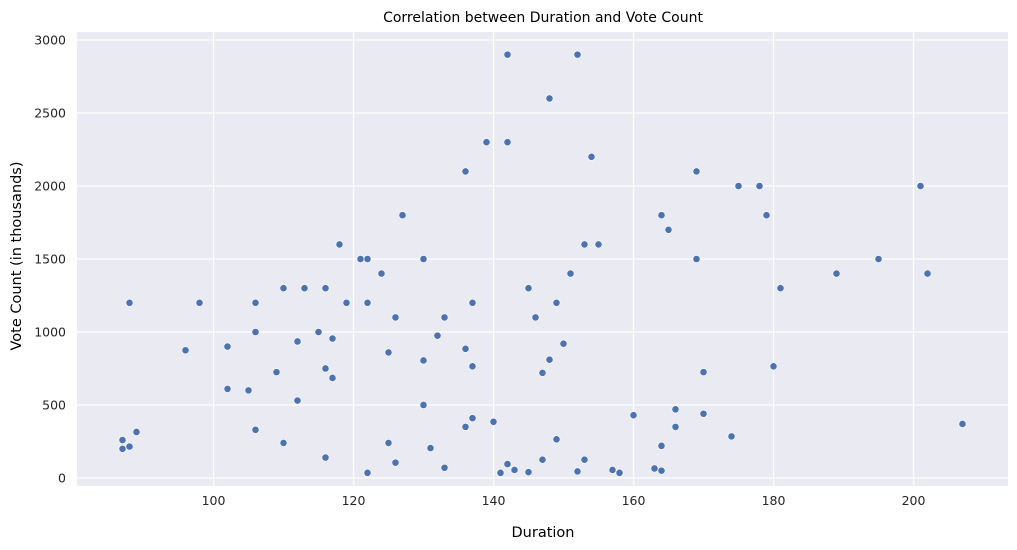 Image resolution: width=1017 pixels, height=550 pixels. I want to click on y-axis-label: Vote Count (in thousands), so click(17, 255).